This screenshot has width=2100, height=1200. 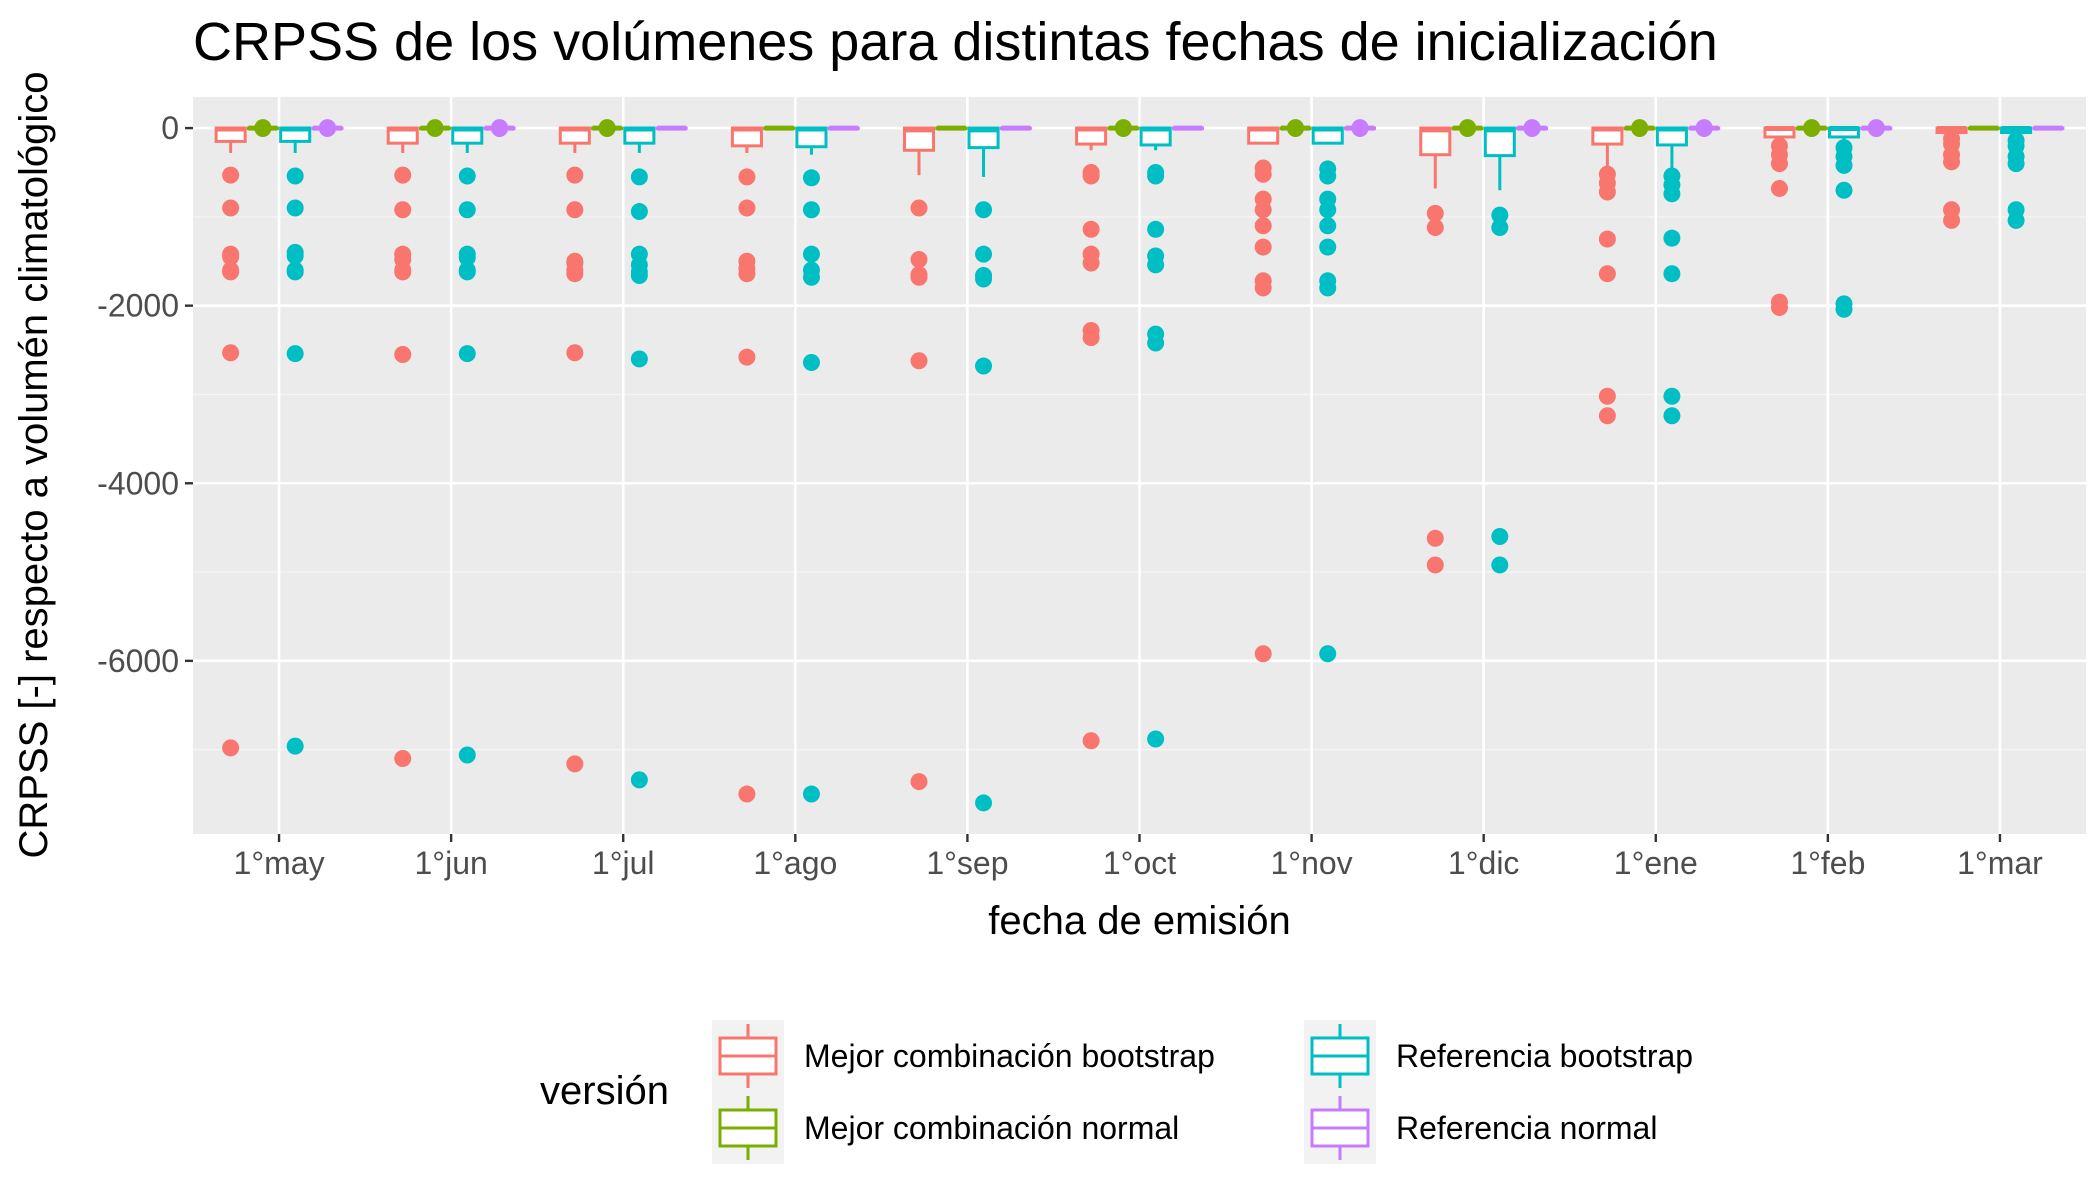 I want to click on y-tick-label: -6000, so click(x=138, y=661).